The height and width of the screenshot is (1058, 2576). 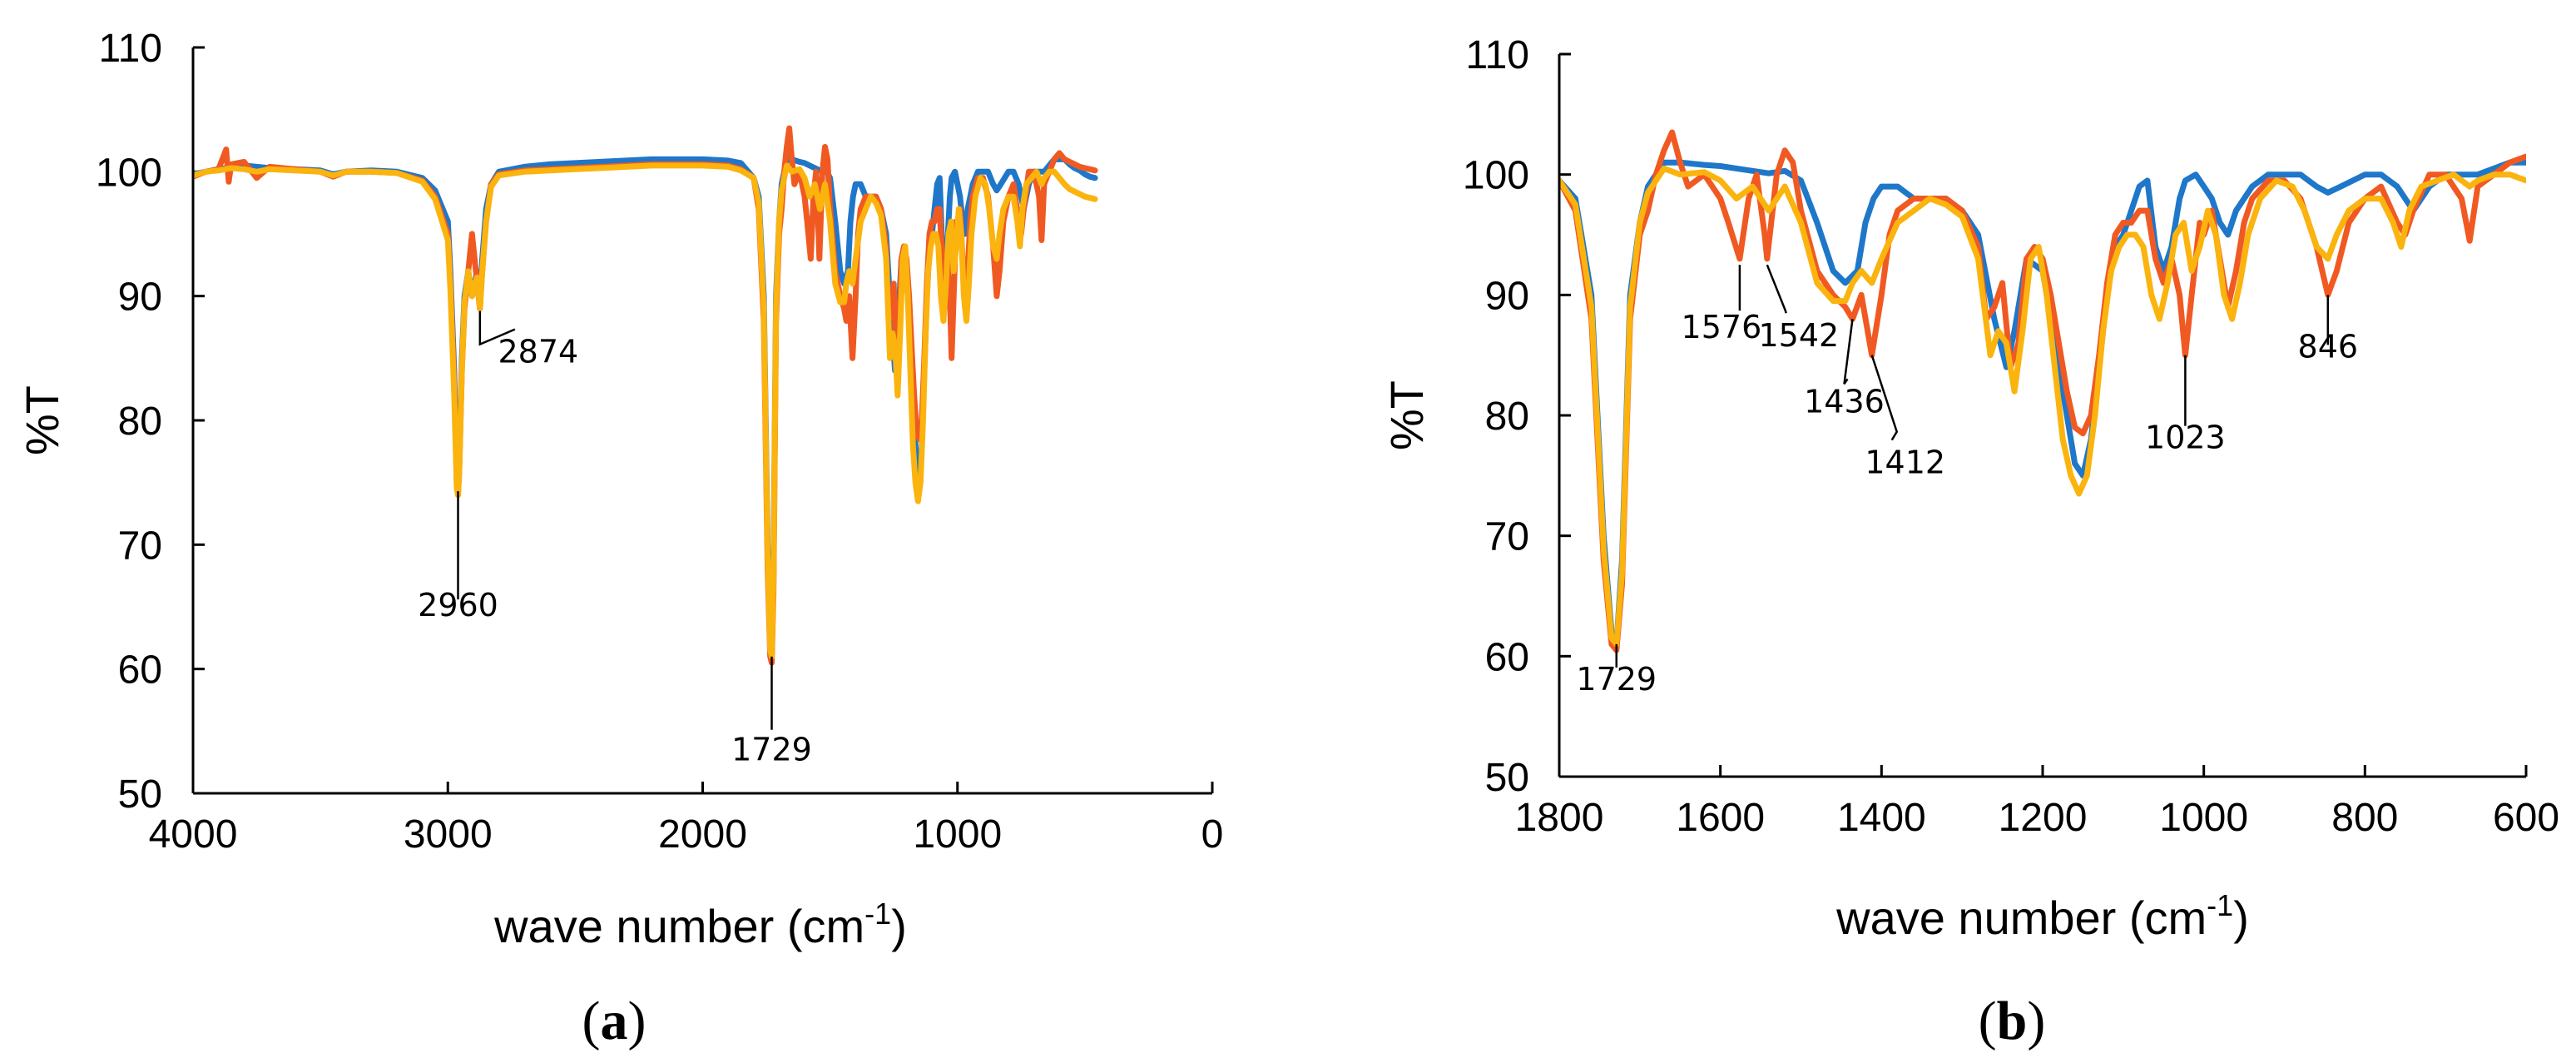 I want to click on panel-b-y-axis-ticks: 50 60 70 80 90 100 110, so click(x=1517, y=416).